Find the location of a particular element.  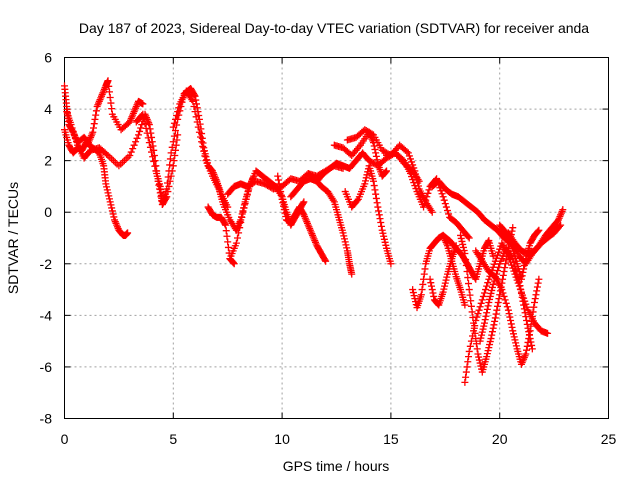

series-sat-b is located at coordinates (104, 112).